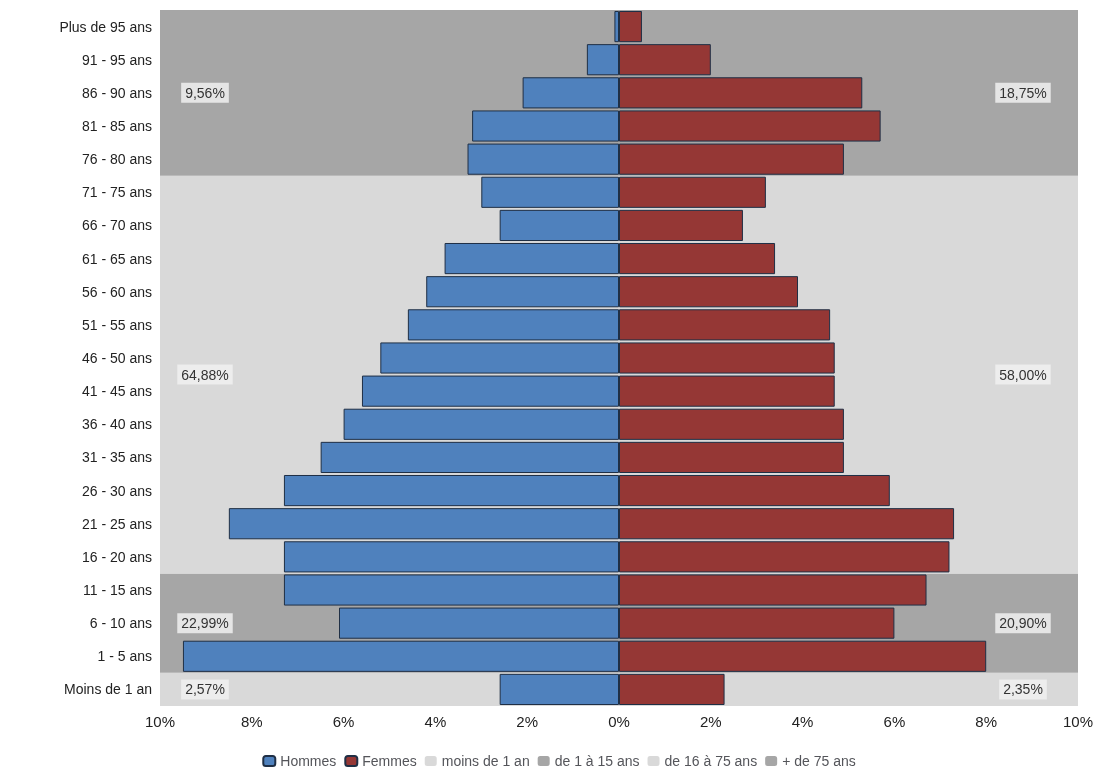  I want to click on legend-label: de 1 à 15 ans, so click(597, 761).